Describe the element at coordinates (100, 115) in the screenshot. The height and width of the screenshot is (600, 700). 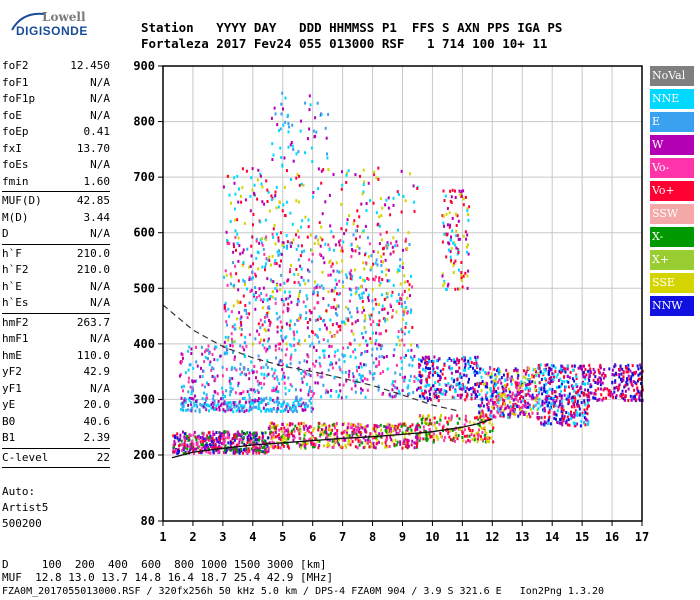
I see `param-value: N/A` at that location.